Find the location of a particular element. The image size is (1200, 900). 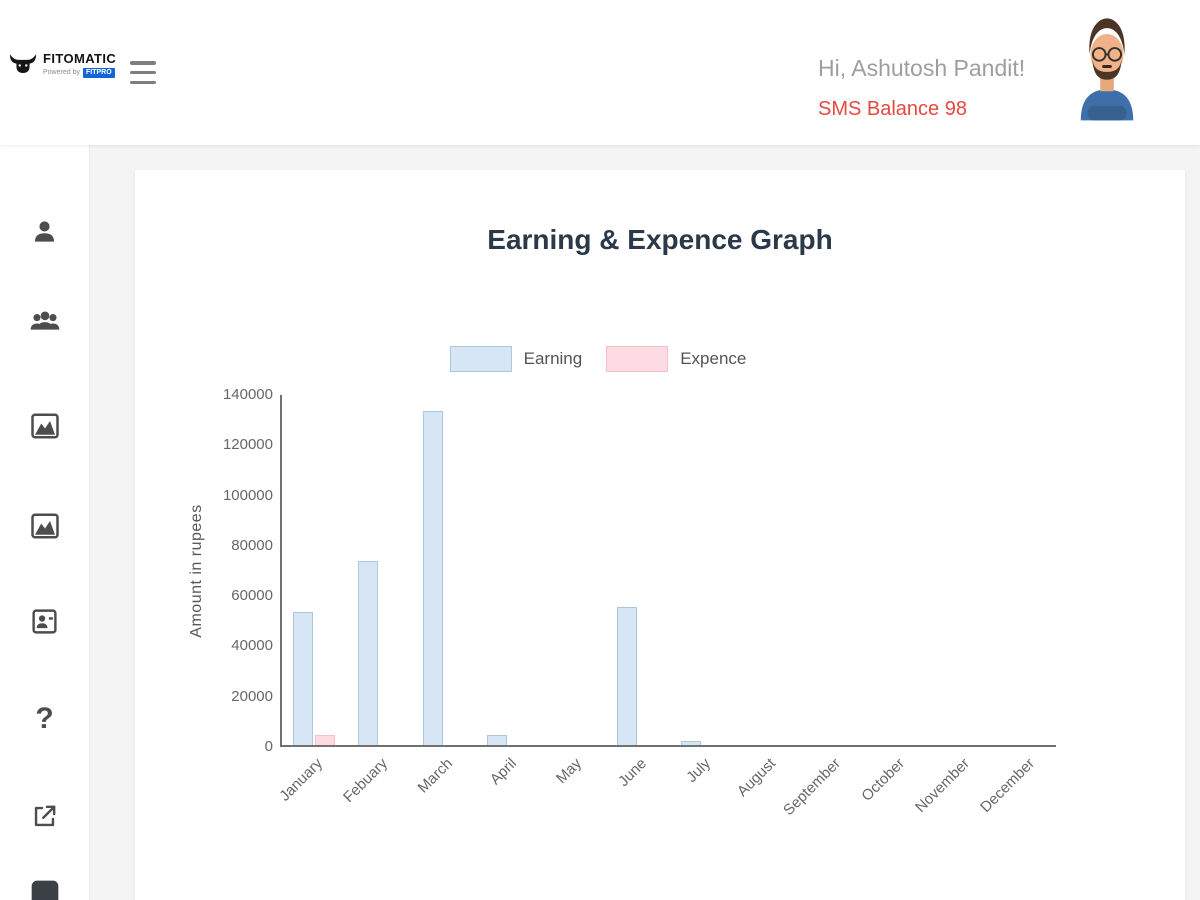

y-tick-label: 140000 is located at coordinates (247, 394).